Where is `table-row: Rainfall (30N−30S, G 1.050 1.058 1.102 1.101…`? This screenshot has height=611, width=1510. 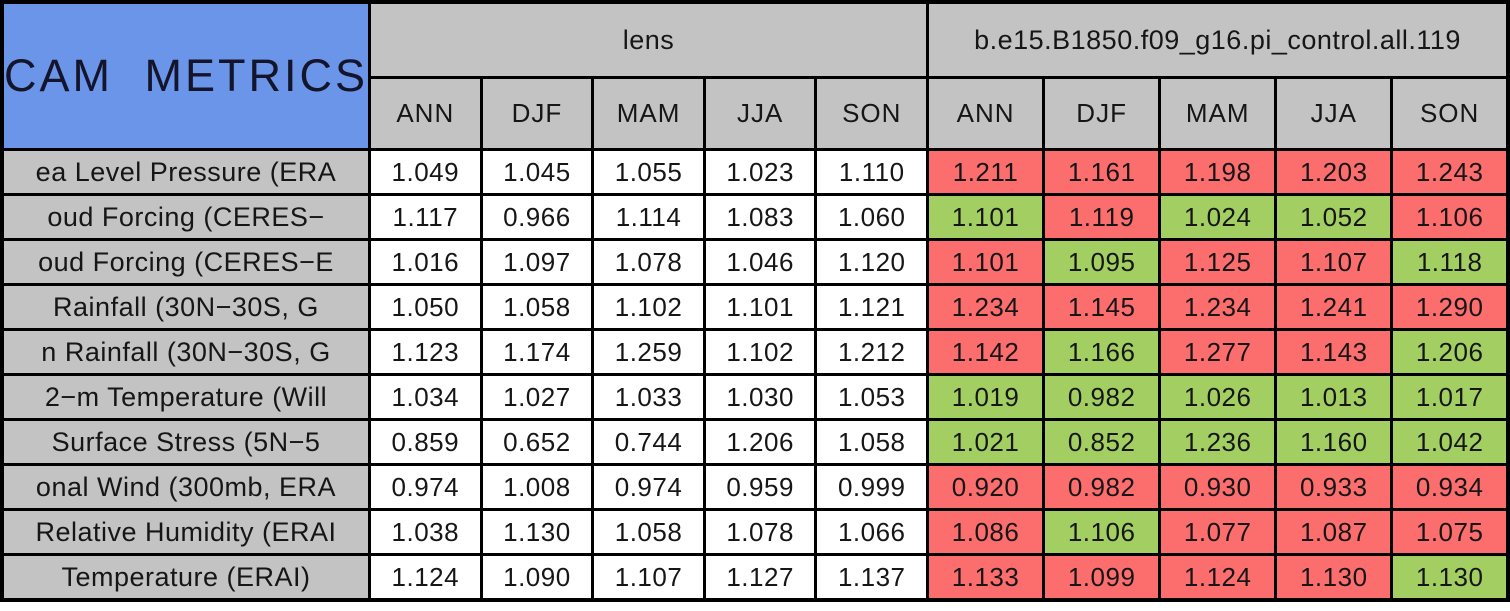
table-row: Rainfall (30N−30S, G 1.050 1.058 1.102 1.101… is located at coordinates (755, 307).